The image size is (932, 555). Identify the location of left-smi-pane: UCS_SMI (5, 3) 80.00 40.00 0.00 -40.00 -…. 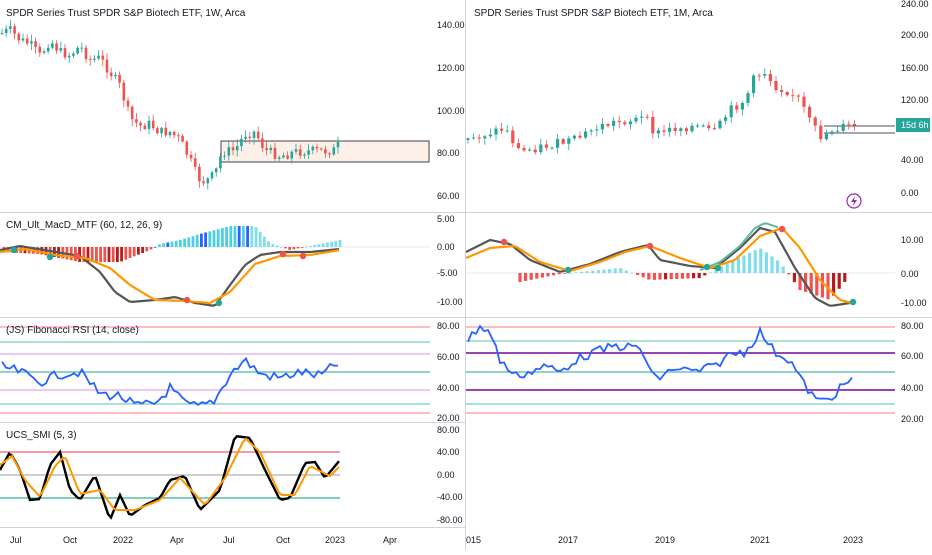
(231, 475).